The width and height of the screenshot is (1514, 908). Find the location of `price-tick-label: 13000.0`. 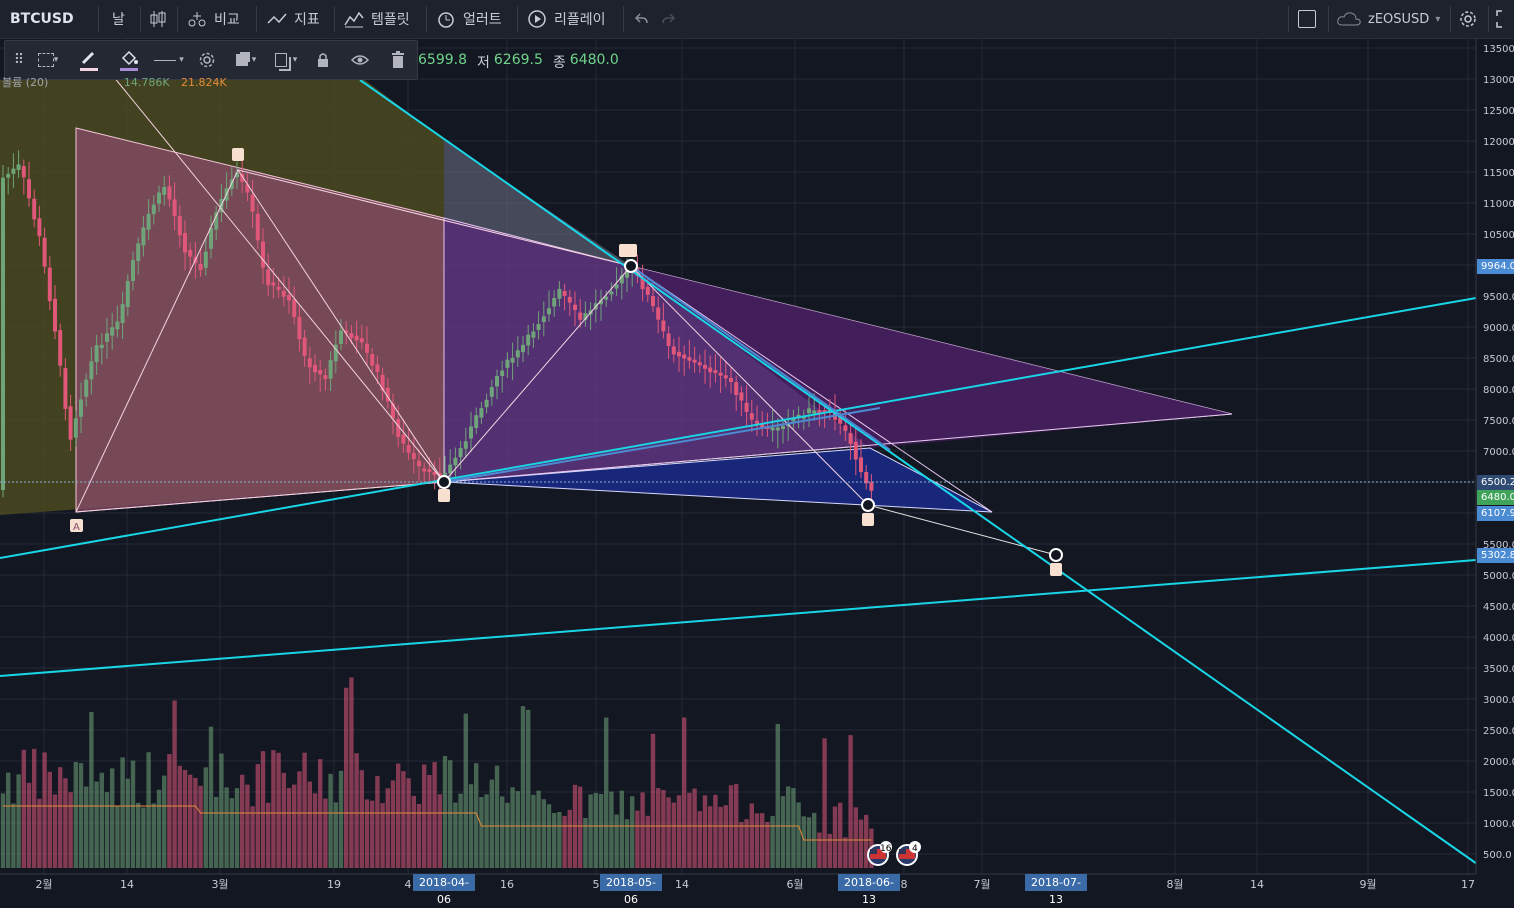

price-tick-label: 13000.0 is located at coordinates (1498, 80).